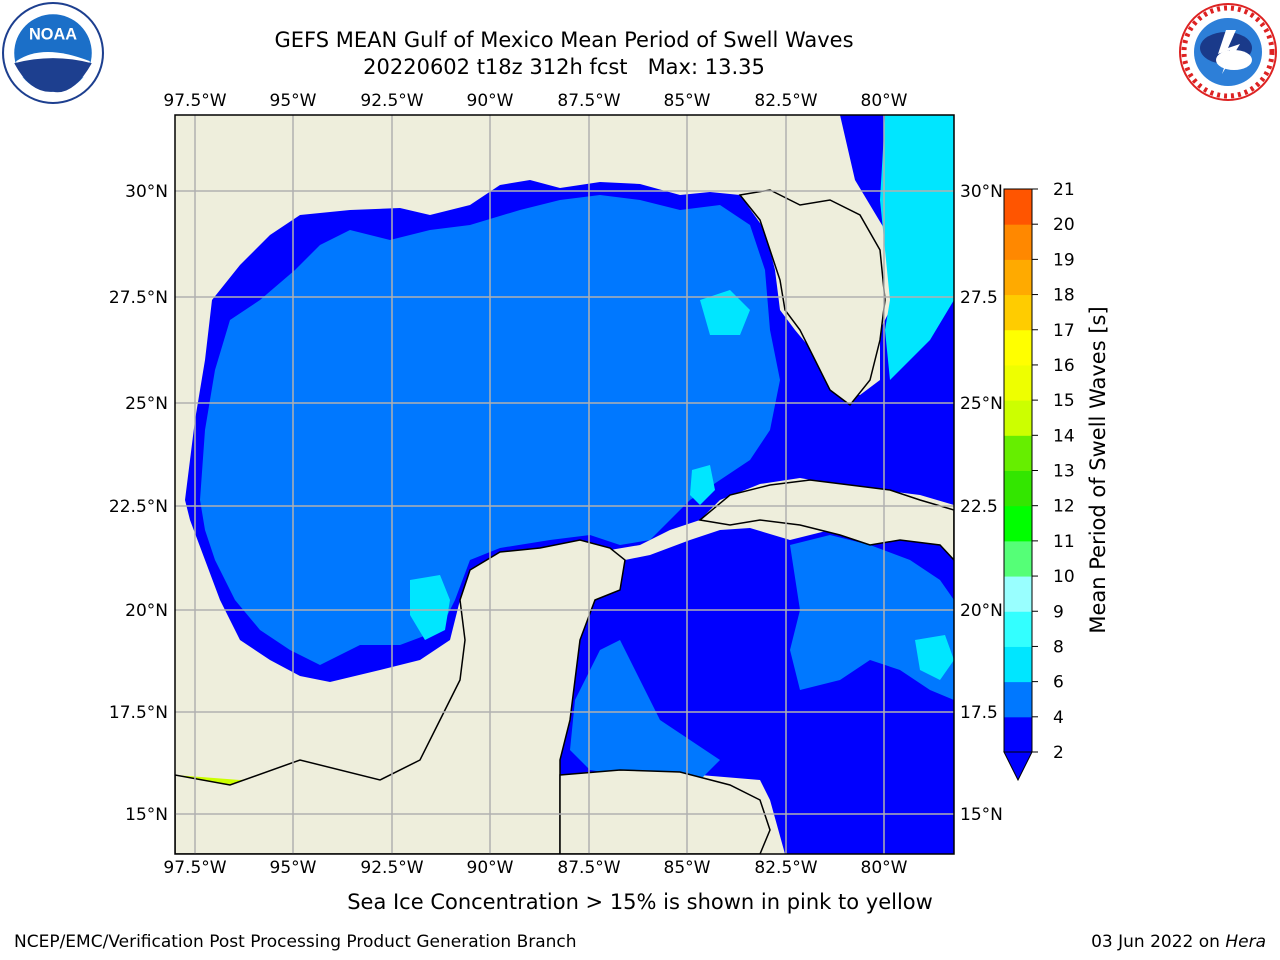  I want to click on credit-date: 03 Jun 2022 on Hera, so click(1178, 942).